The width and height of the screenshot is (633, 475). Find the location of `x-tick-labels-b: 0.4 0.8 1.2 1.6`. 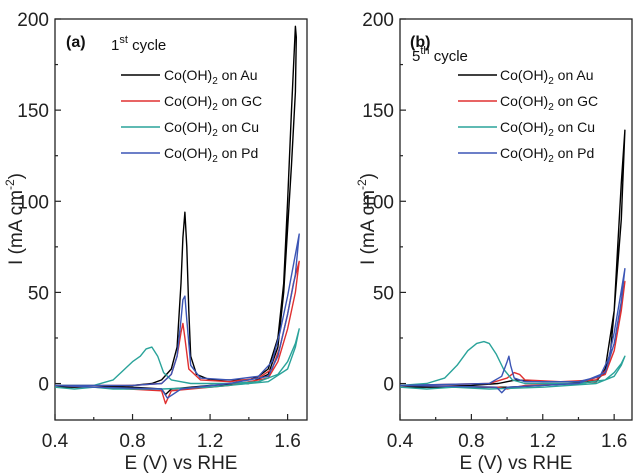

x-tick-labels-b: 0.4 0.8 1.2 1.6 is located at coordinates (507, 441).